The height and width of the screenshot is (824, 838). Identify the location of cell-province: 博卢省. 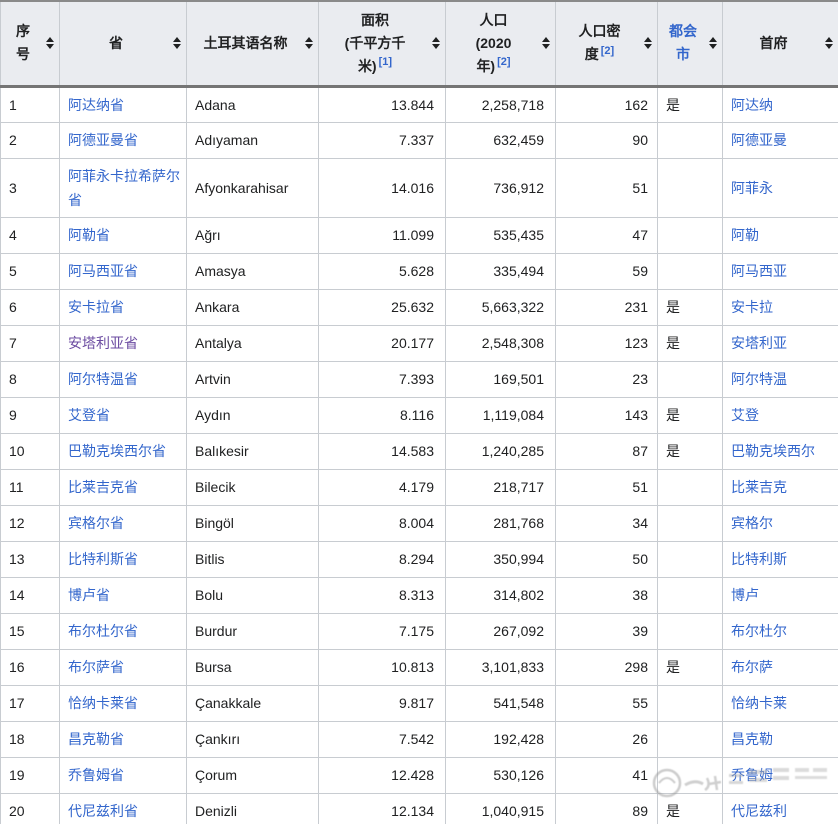
(123, 595).